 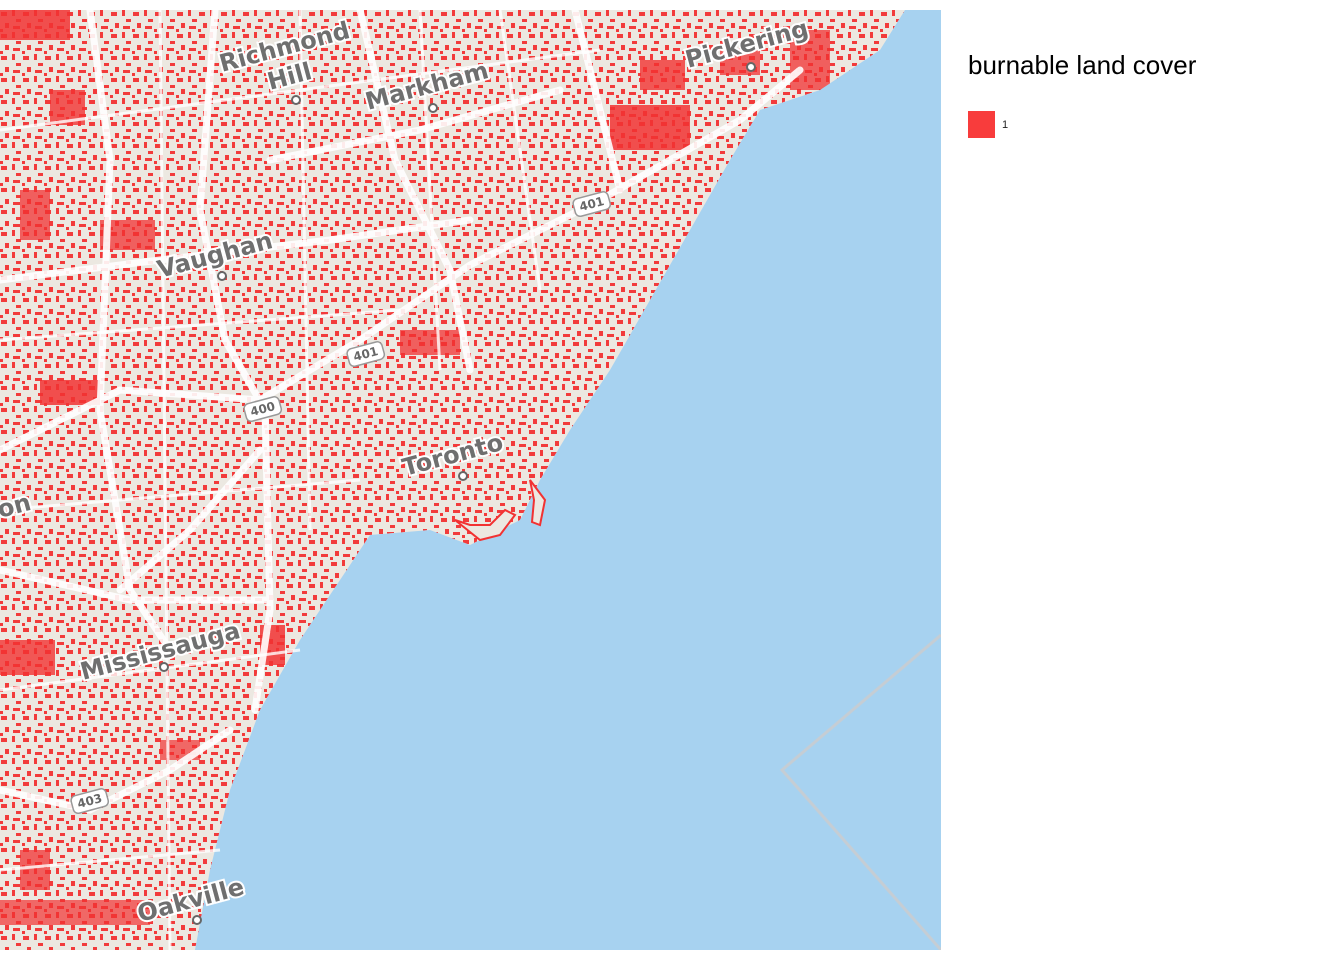 I want to click on svg-text: 403, so click(x=90, y=801).